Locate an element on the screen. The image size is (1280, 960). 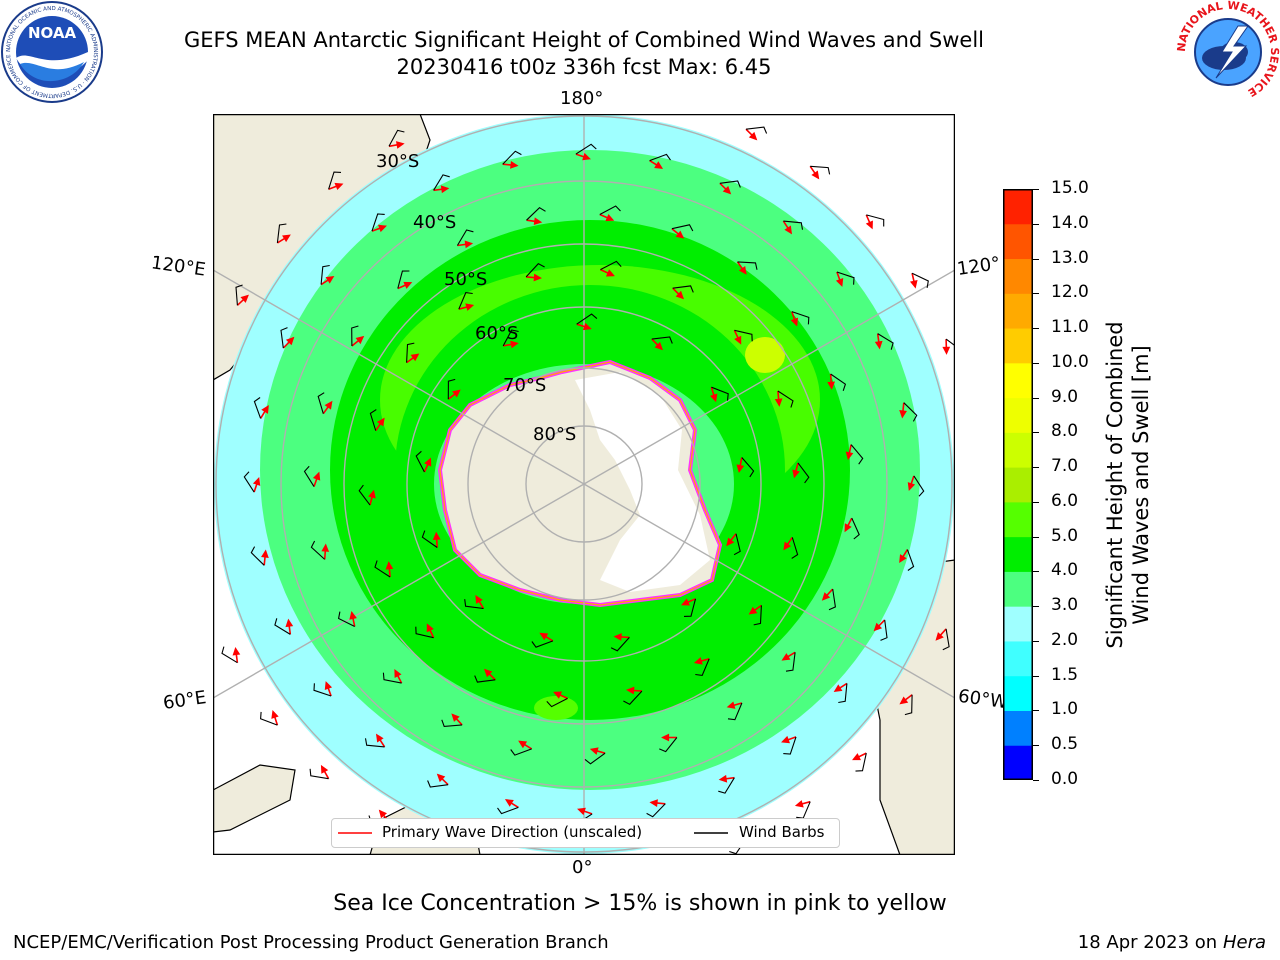
colorbar-tick-label: 3.0 is located at coordinates (1065, 605).